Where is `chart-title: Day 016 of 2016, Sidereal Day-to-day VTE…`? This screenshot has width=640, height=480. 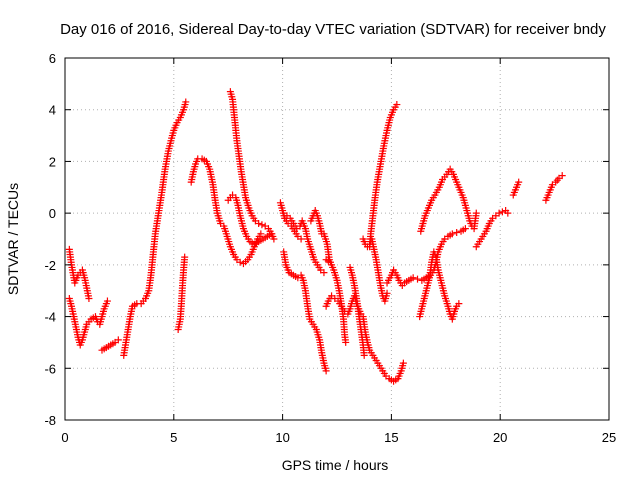 chart-title: Day 016 of 2016, Sidereal Day-to-day VTE… is located at coordinates (333, 29).